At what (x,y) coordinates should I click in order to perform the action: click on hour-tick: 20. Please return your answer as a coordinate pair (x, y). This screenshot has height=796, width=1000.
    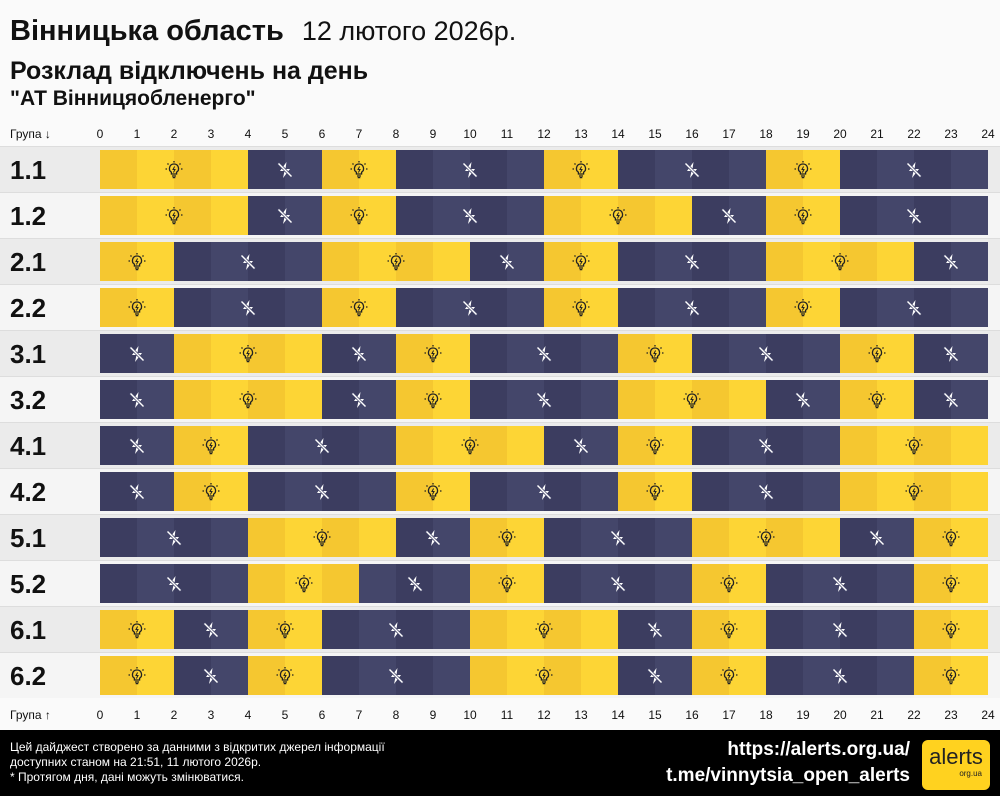
    Looking at the image, I should click on (840, 715).